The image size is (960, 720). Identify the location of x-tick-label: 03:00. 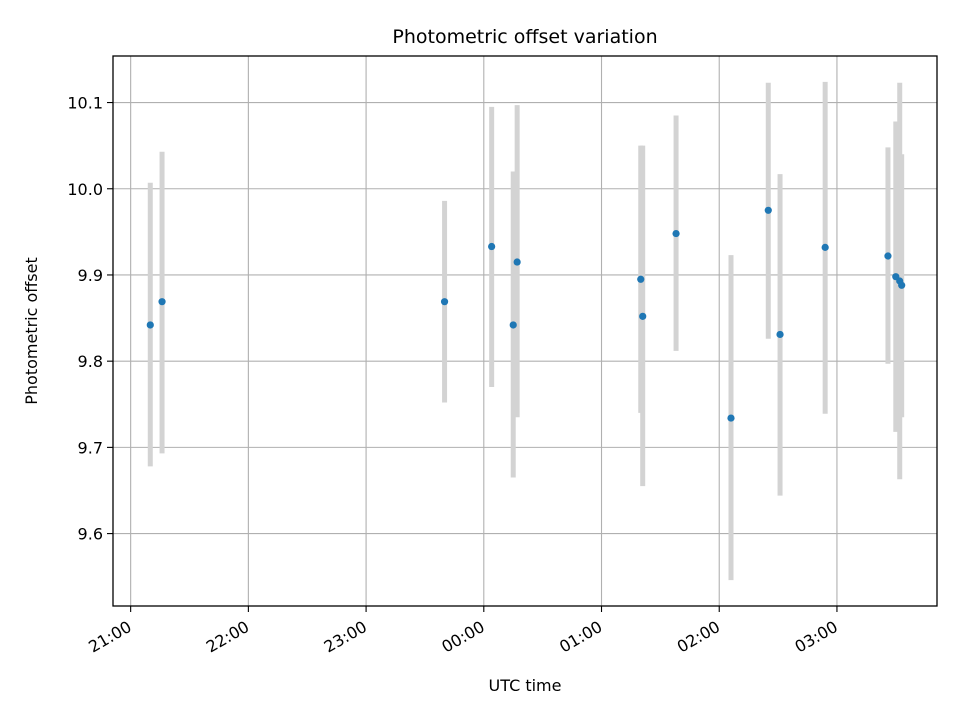
(816, 637).